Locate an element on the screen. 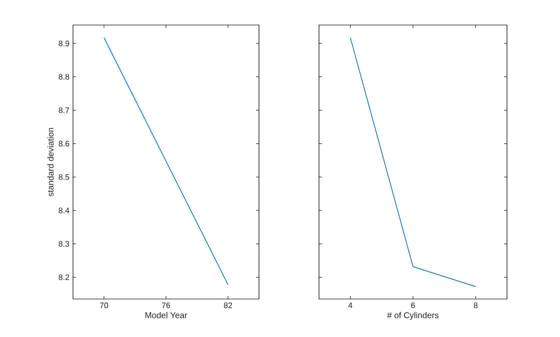 This screenshot has height=337, width=560. x-axis-title: # of Cylinders is located at coordinates (413, 316).